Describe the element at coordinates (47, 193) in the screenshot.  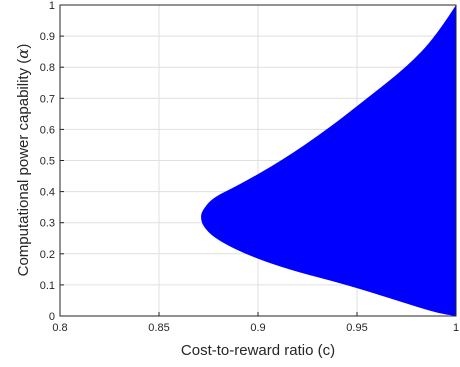
I see `y-tick-label: 0.4` at that location.